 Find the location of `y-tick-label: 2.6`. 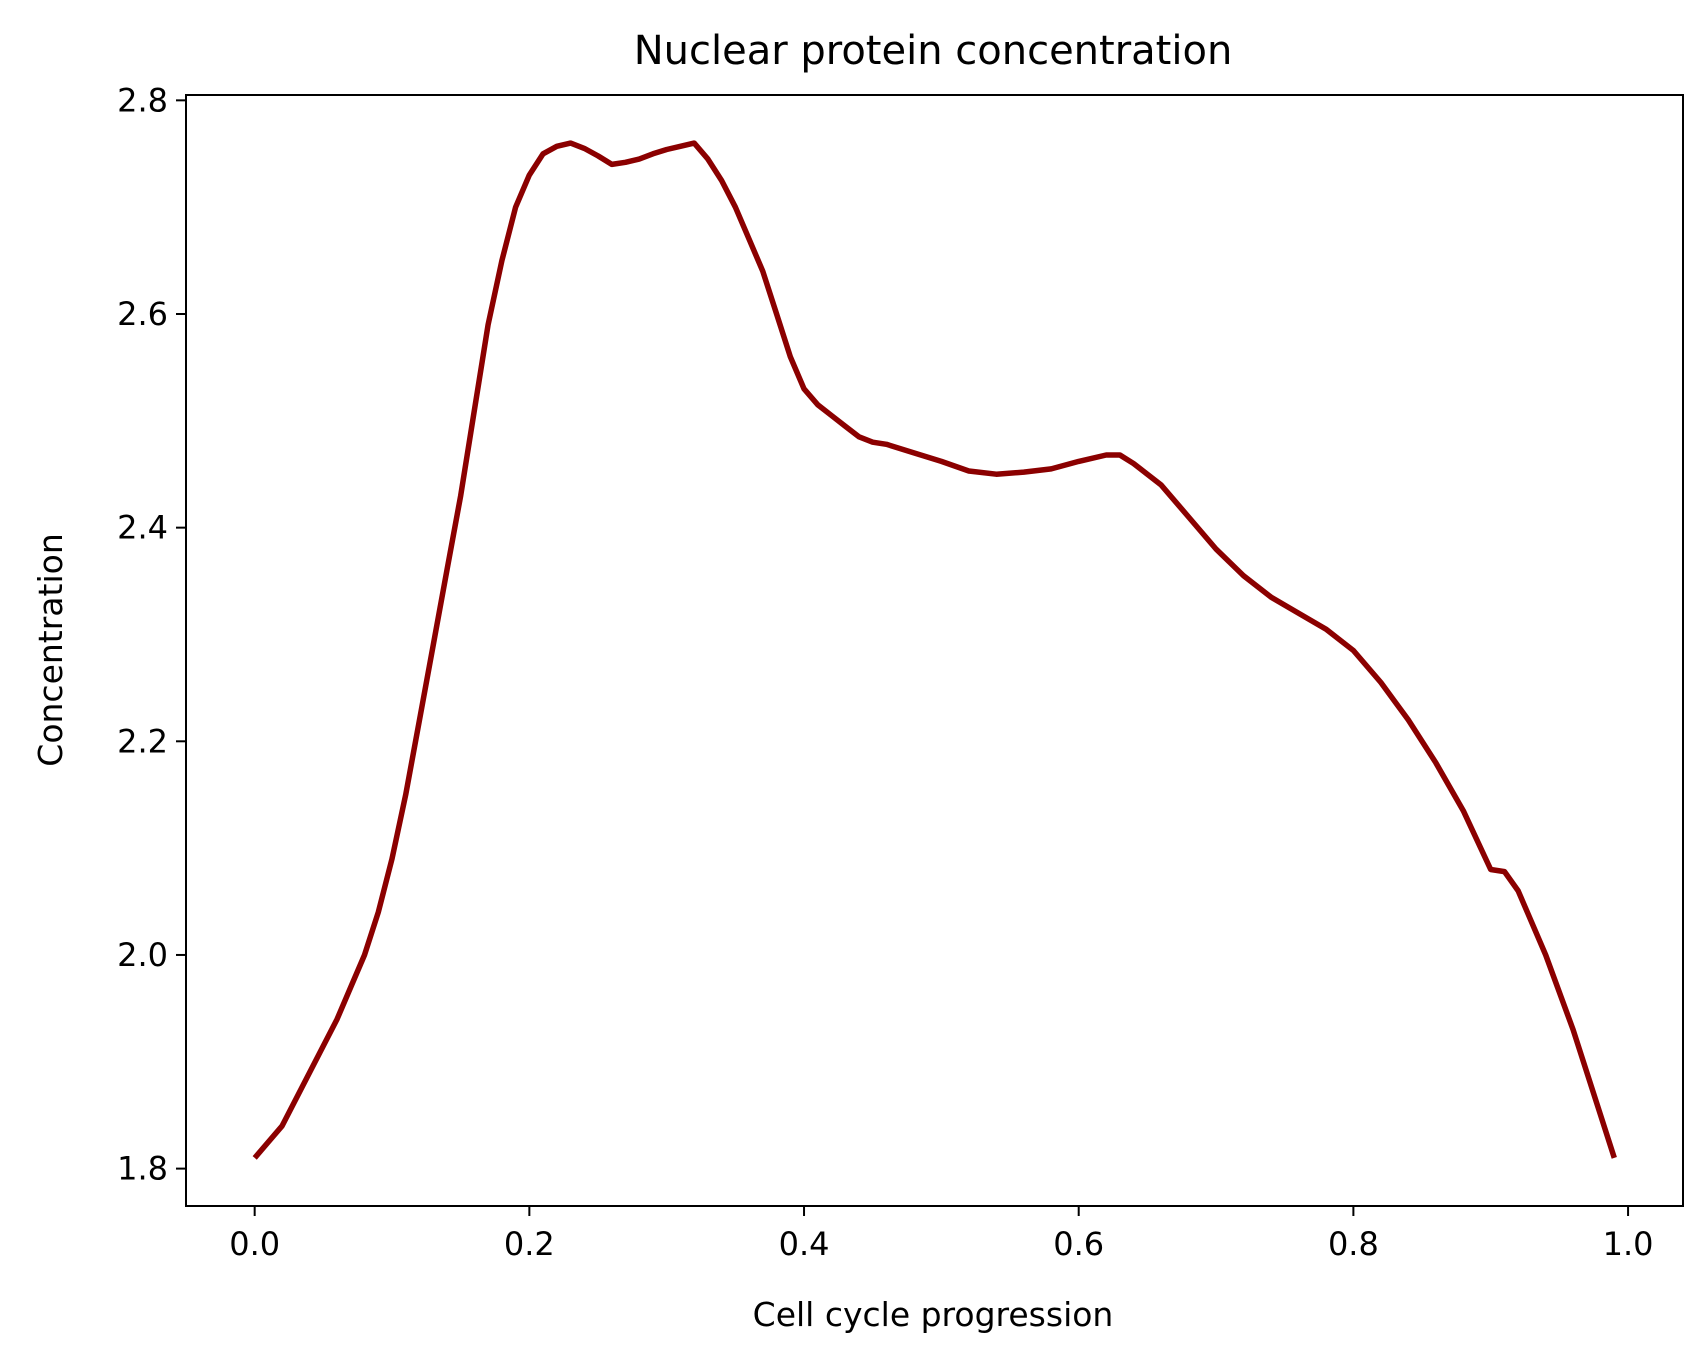

y-tick-label: 2.6 is located at coordinates (142, 314).